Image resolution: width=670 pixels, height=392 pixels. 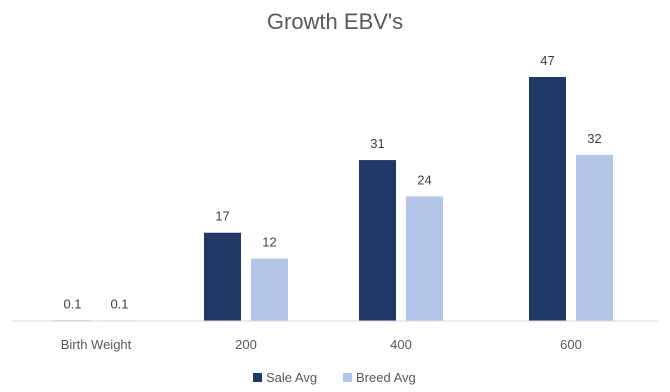 What do you see at coordinates (335, 21) in the screenshot?
I see `chart-title: Growth EBV's` at bounding box center [335, 21].